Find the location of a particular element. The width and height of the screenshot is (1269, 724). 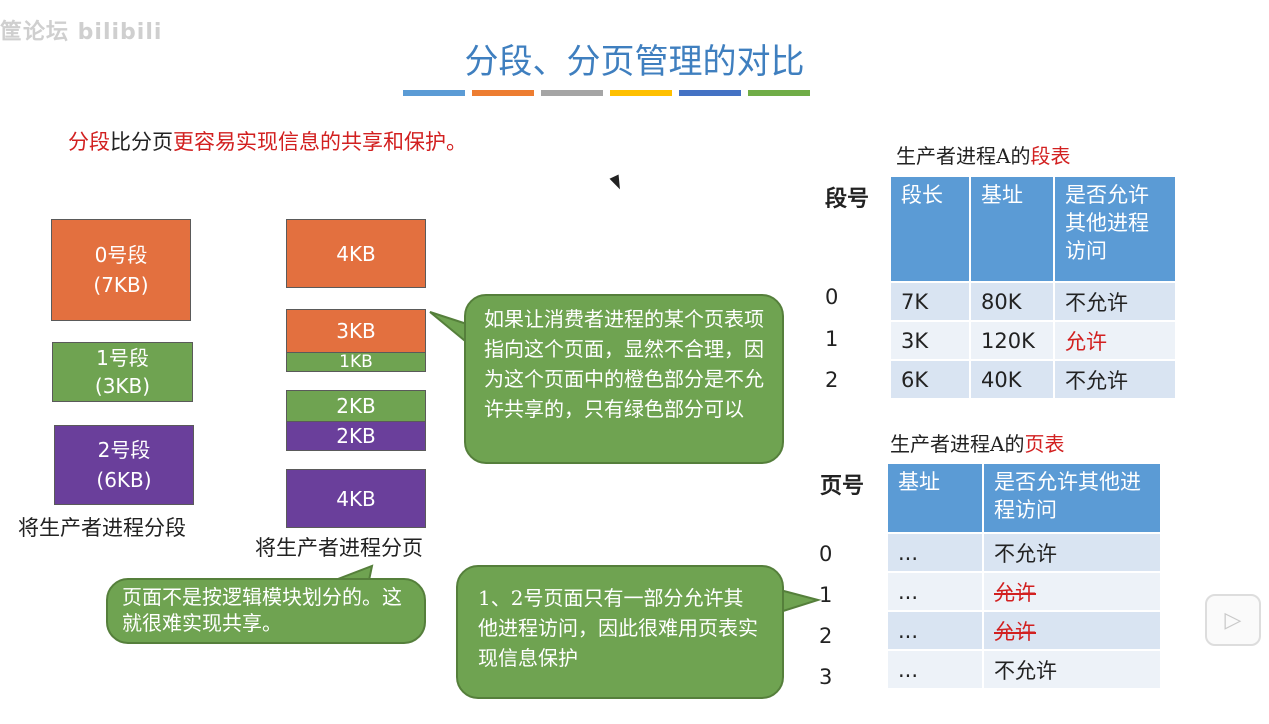

caption-suffix: 页表 is located at coordinates (1044, 444).